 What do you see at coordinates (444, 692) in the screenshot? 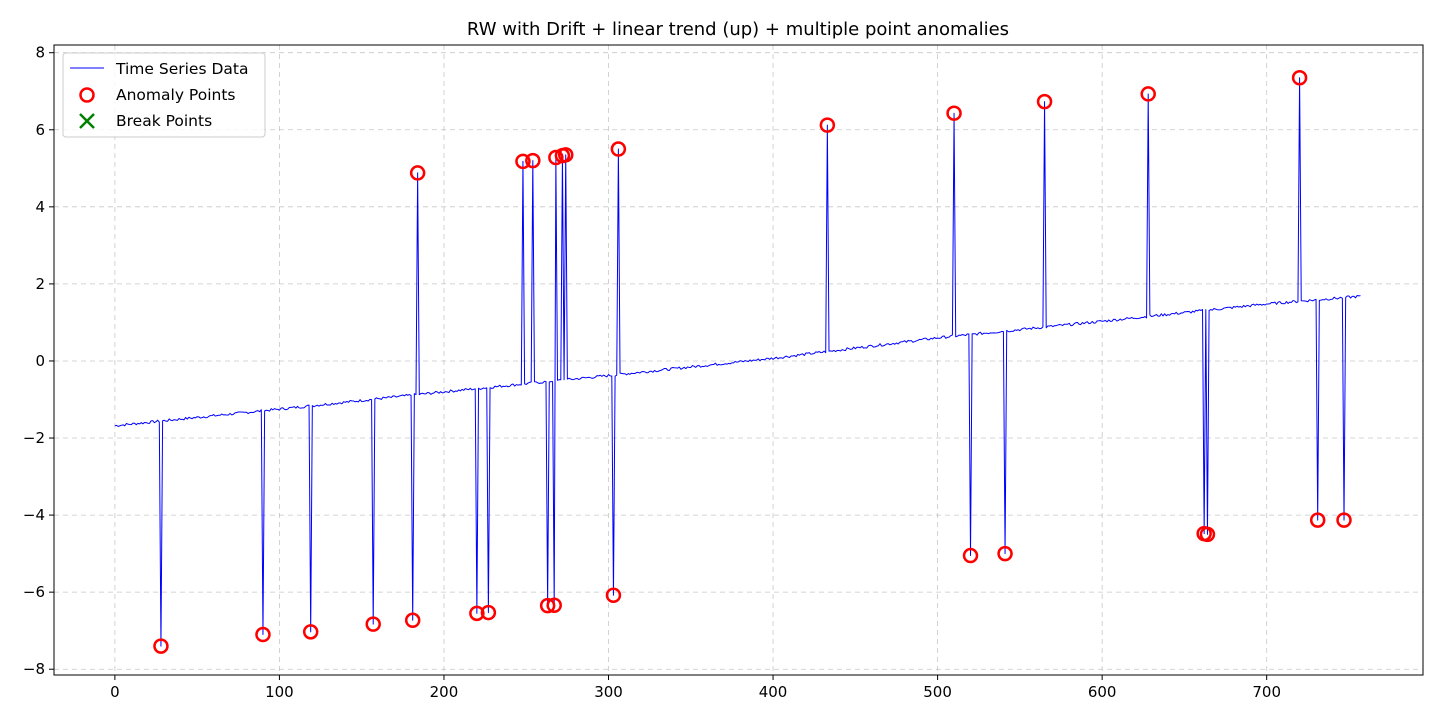
I see `x-tick-label: 200` at bounding box center [444, 692].